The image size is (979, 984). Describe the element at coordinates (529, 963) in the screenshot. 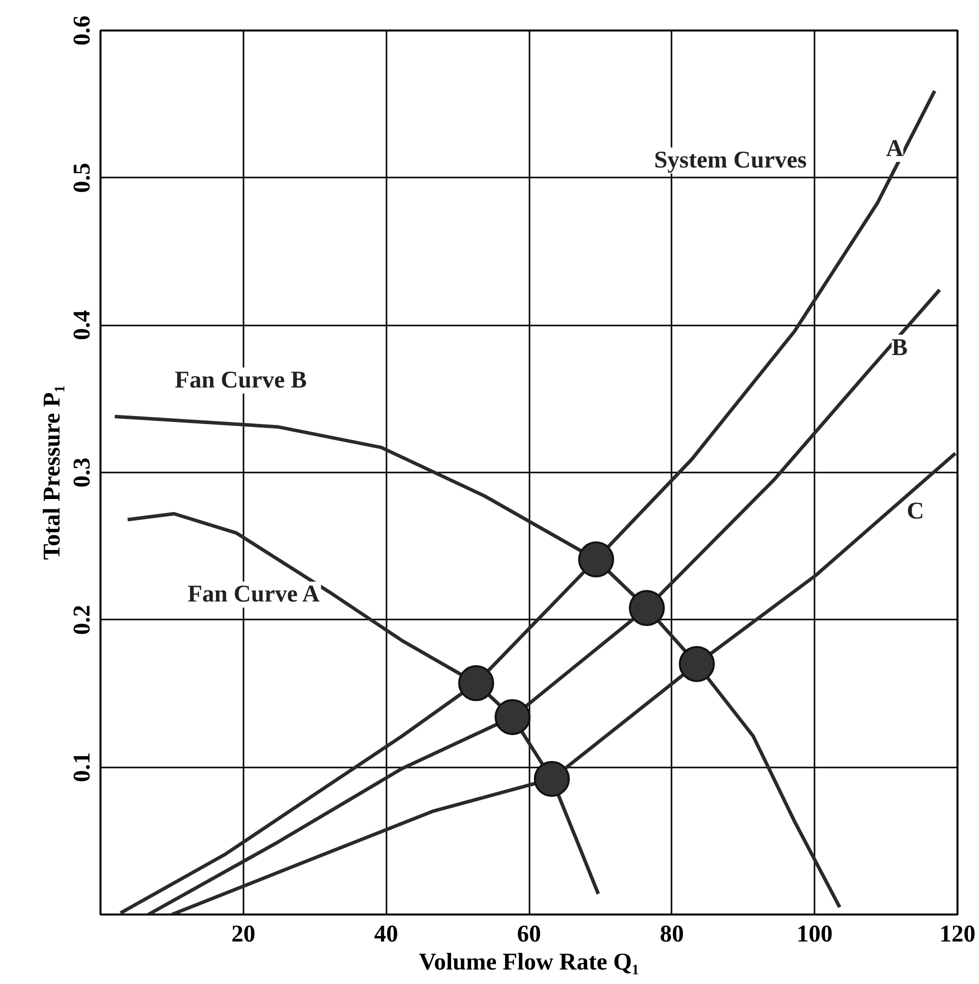

I see `x-axis-title: Volume Flow Rate Q₁` at that location.